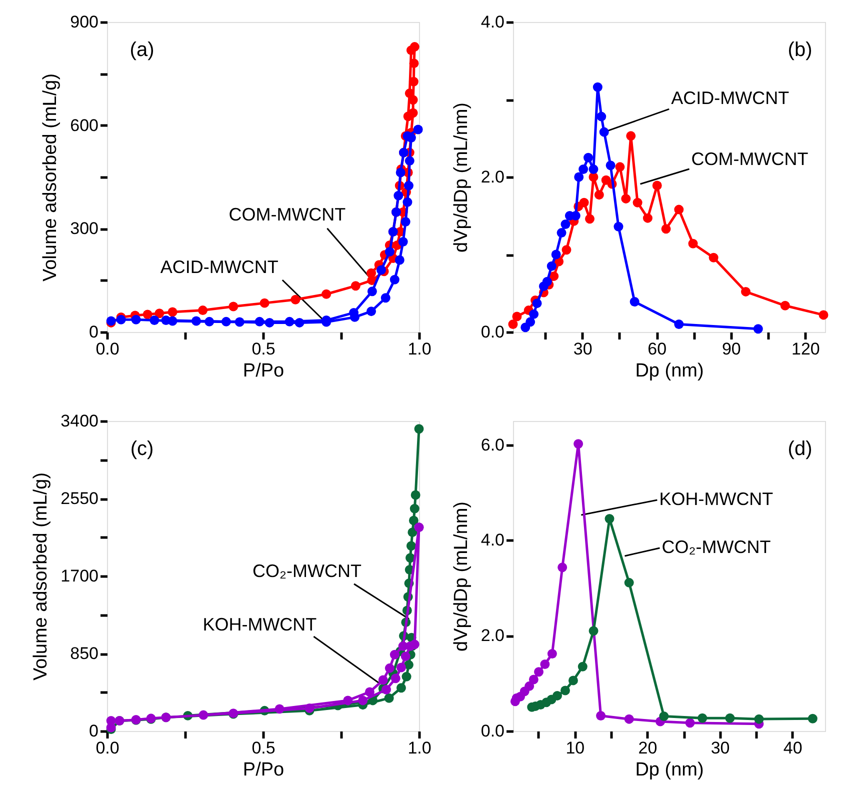  What do you see at coordinates (142, 449) in the screenshot?
I see `annotation: (c)` at bounding box center [142, 449].